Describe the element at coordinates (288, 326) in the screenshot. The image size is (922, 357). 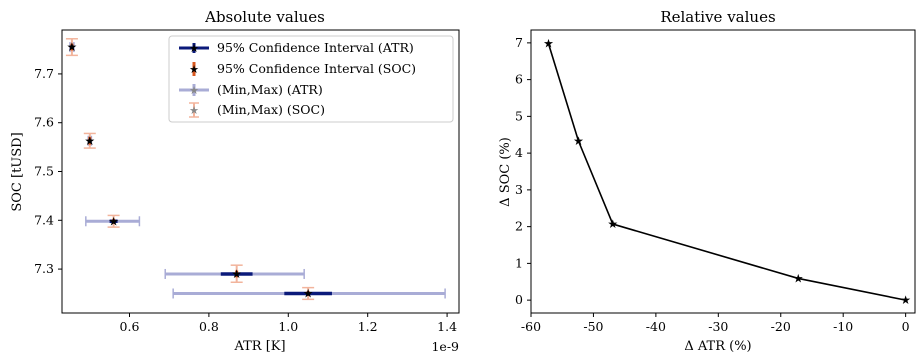
I see `left-x-tick-label: 1.0` at that location.